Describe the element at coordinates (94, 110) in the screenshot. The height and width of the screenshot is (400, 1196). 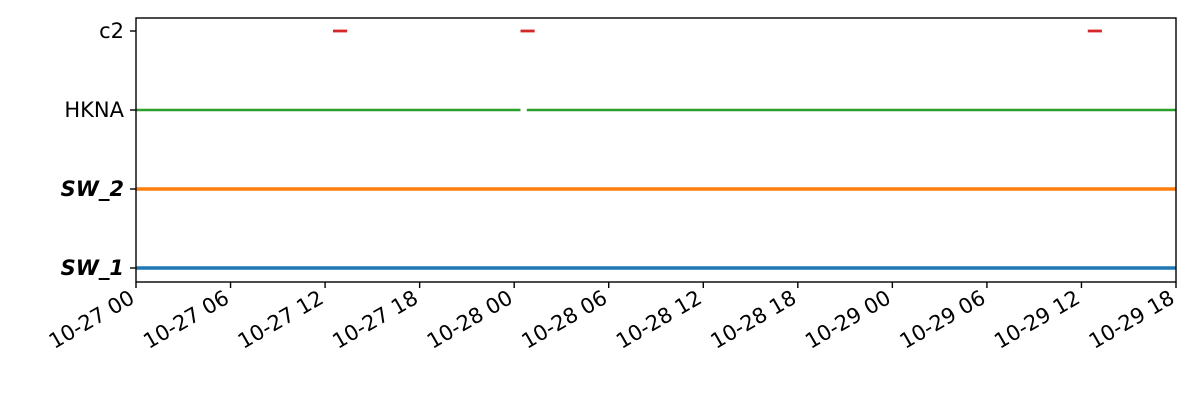
I see `y-tick-label-hkna: HKNA` at that location.